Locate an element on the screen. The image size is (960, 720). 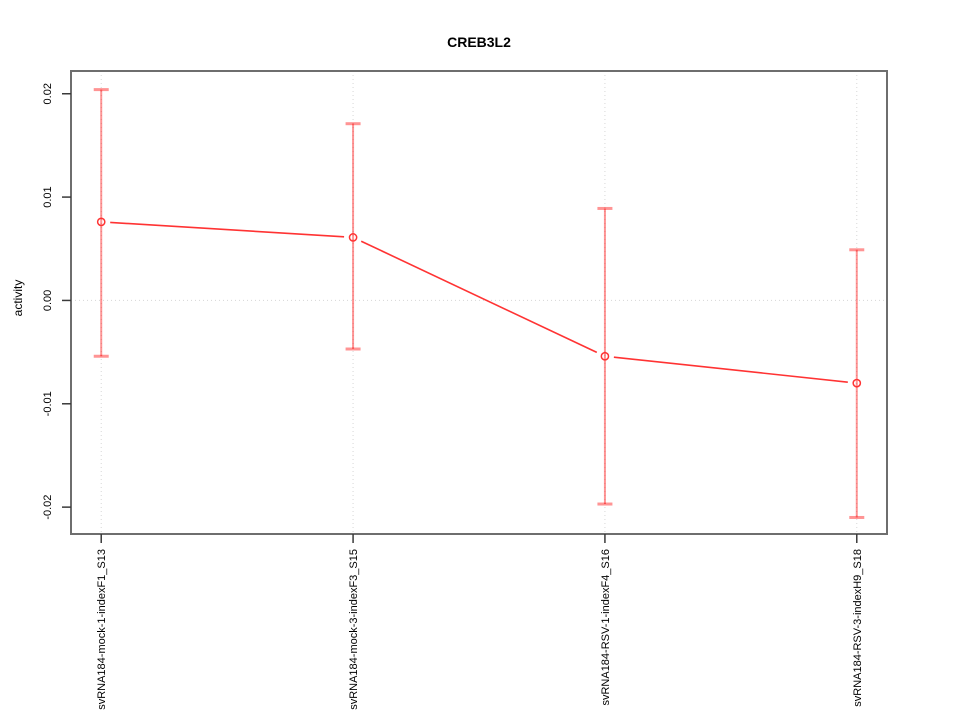
chart-title: CREB3L2 is located at coordinates (479, 42).